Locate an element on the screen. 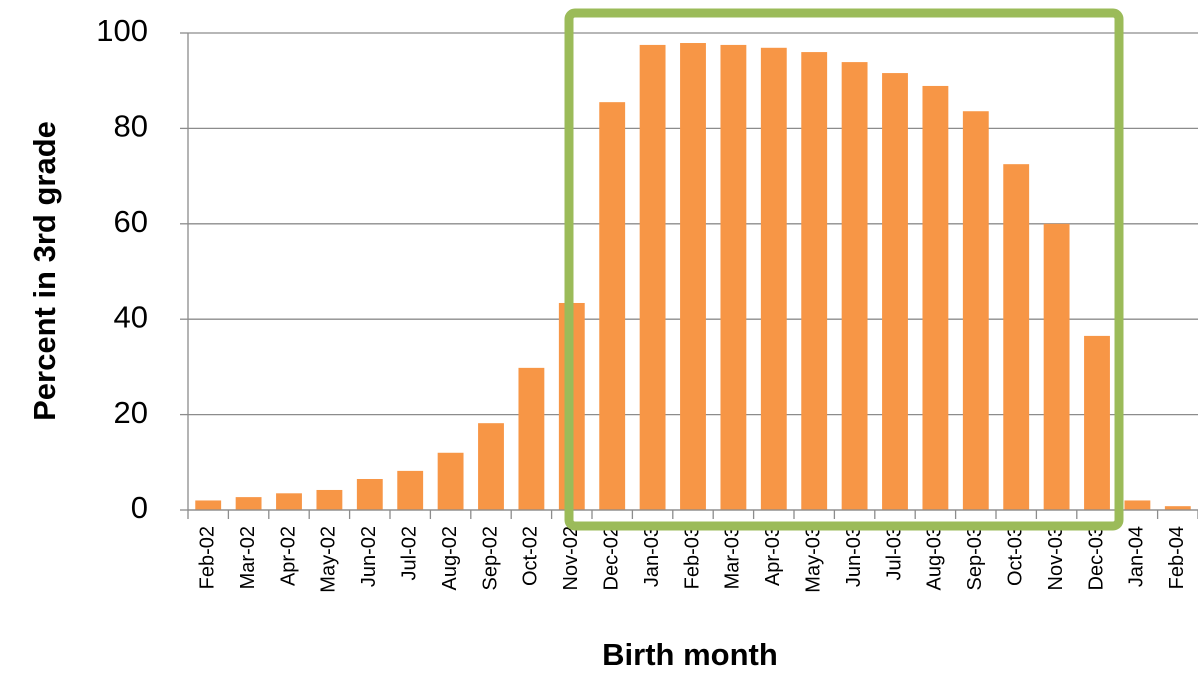  x-tick-label: Oct-03 is located at coordinates (1015, 556).